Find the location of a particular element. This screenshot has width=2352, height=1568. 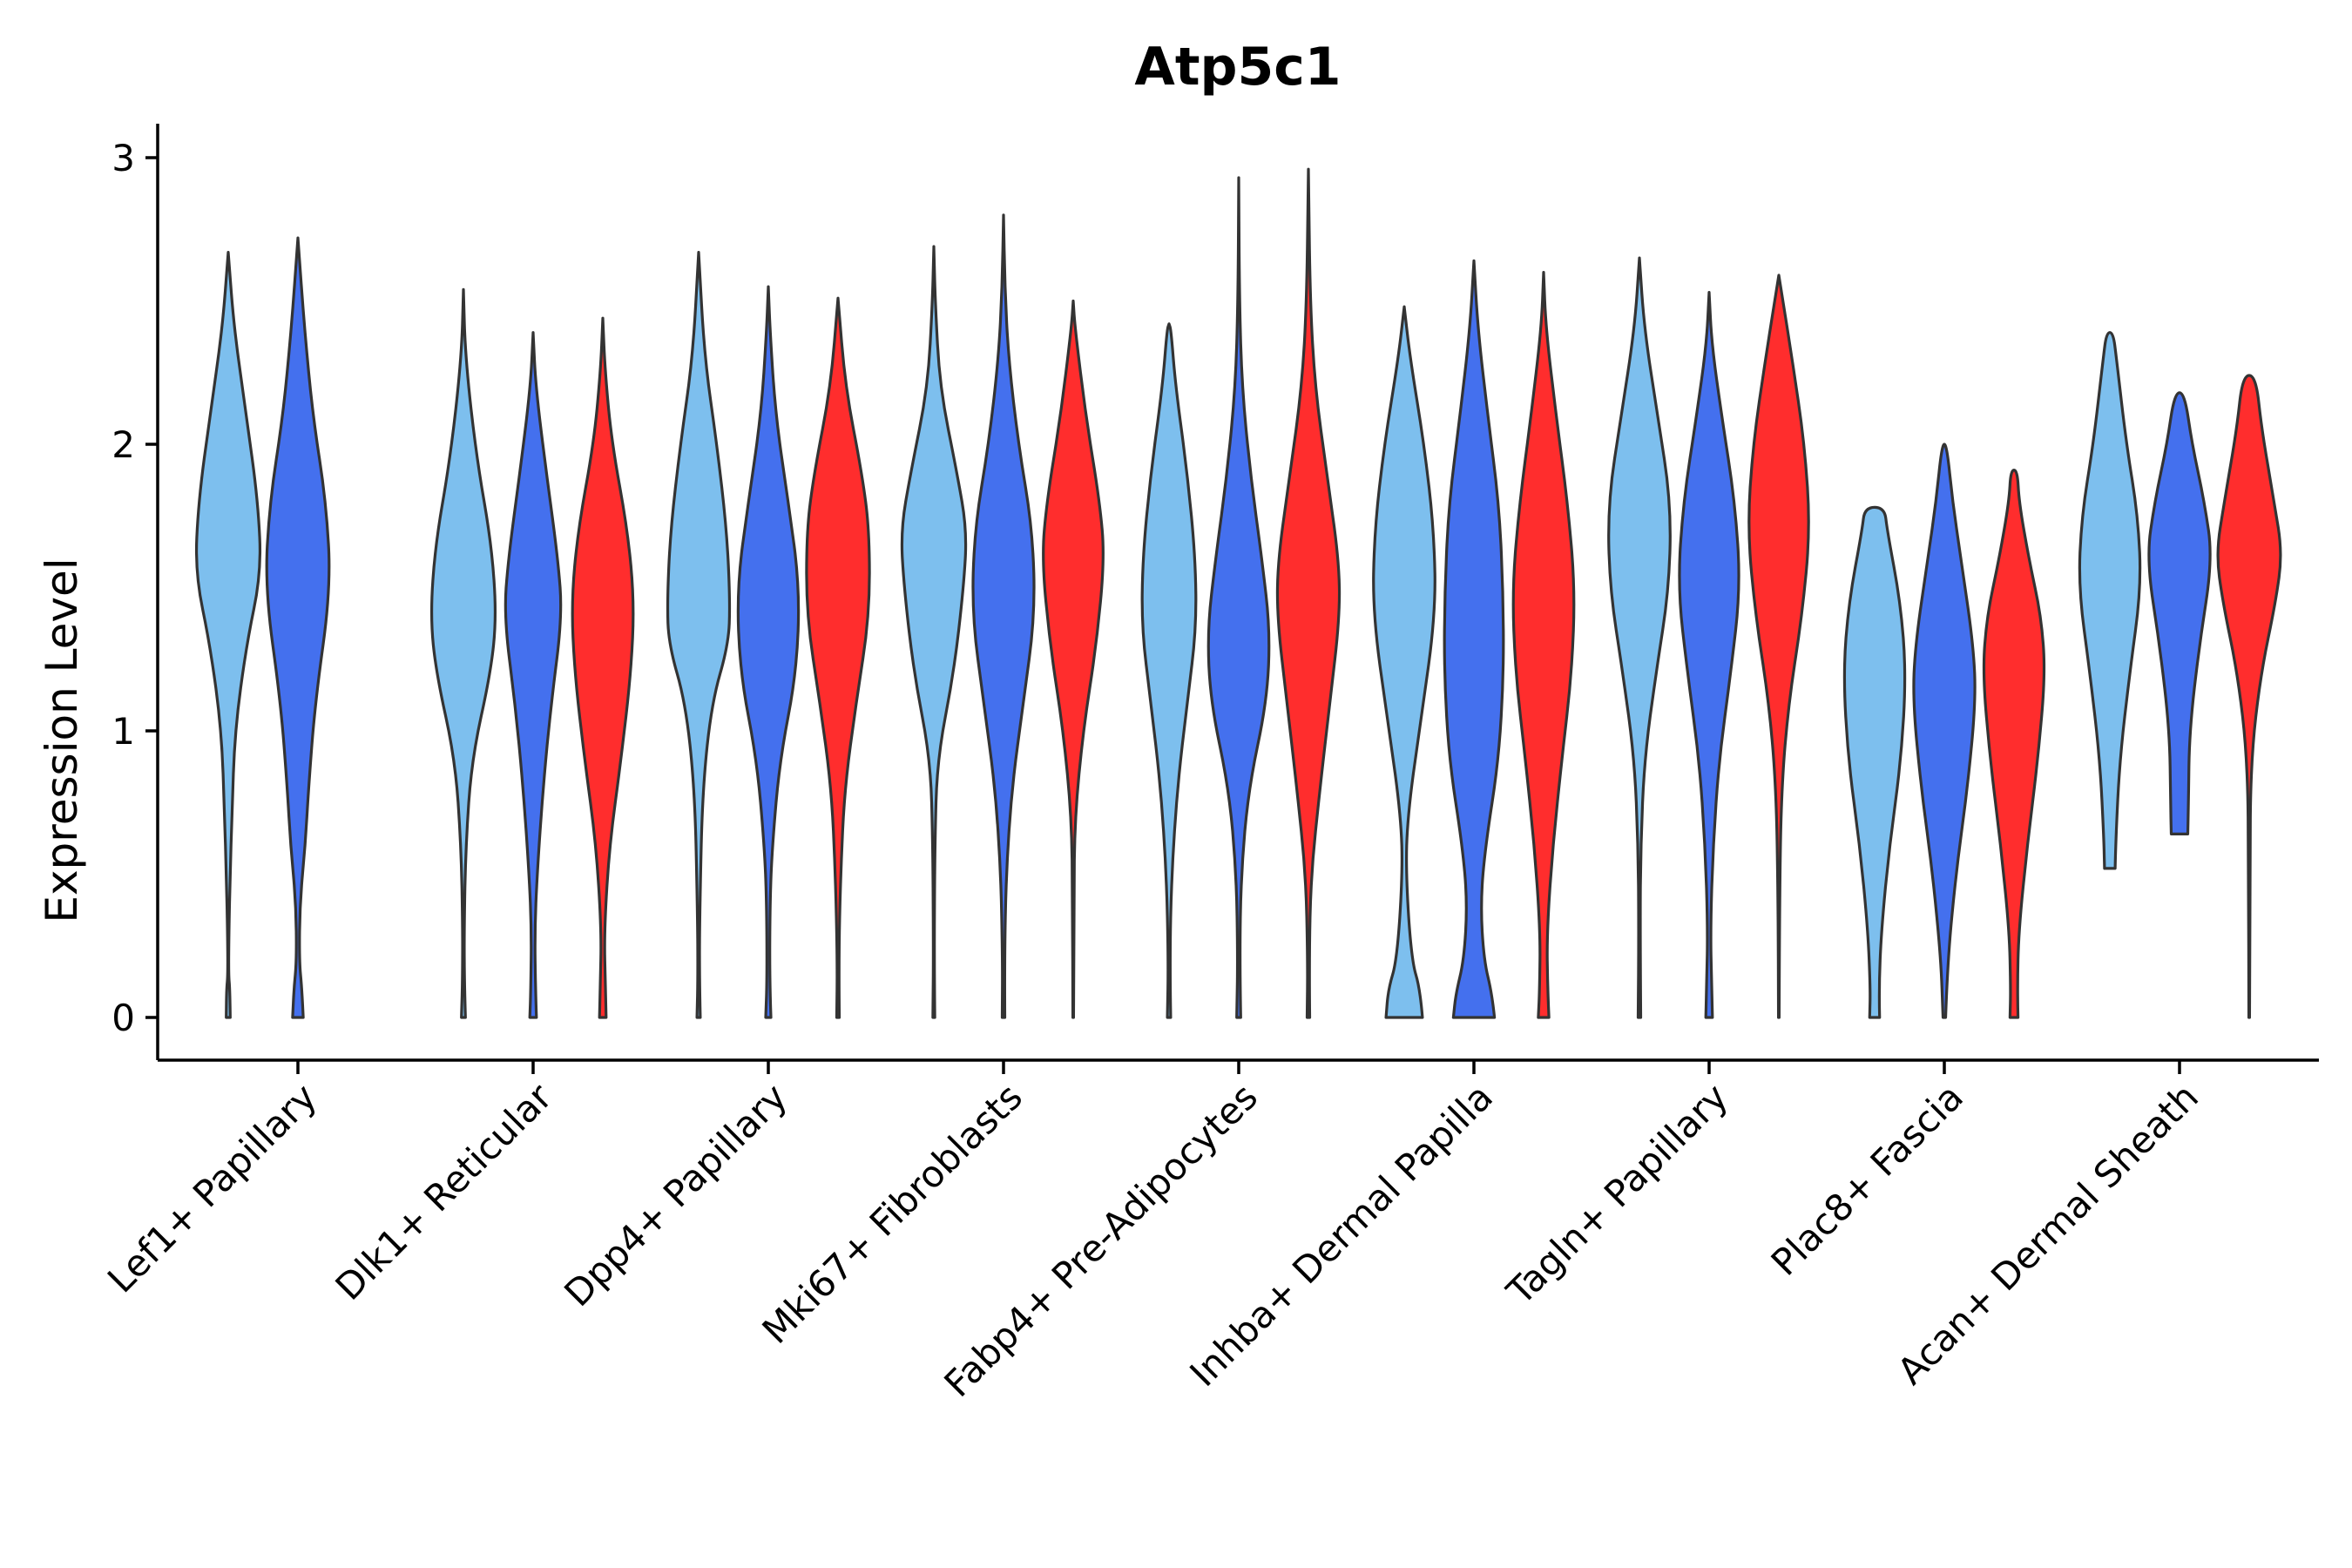

y-tick-label-2: 2 is located at coordinates (124, 444).